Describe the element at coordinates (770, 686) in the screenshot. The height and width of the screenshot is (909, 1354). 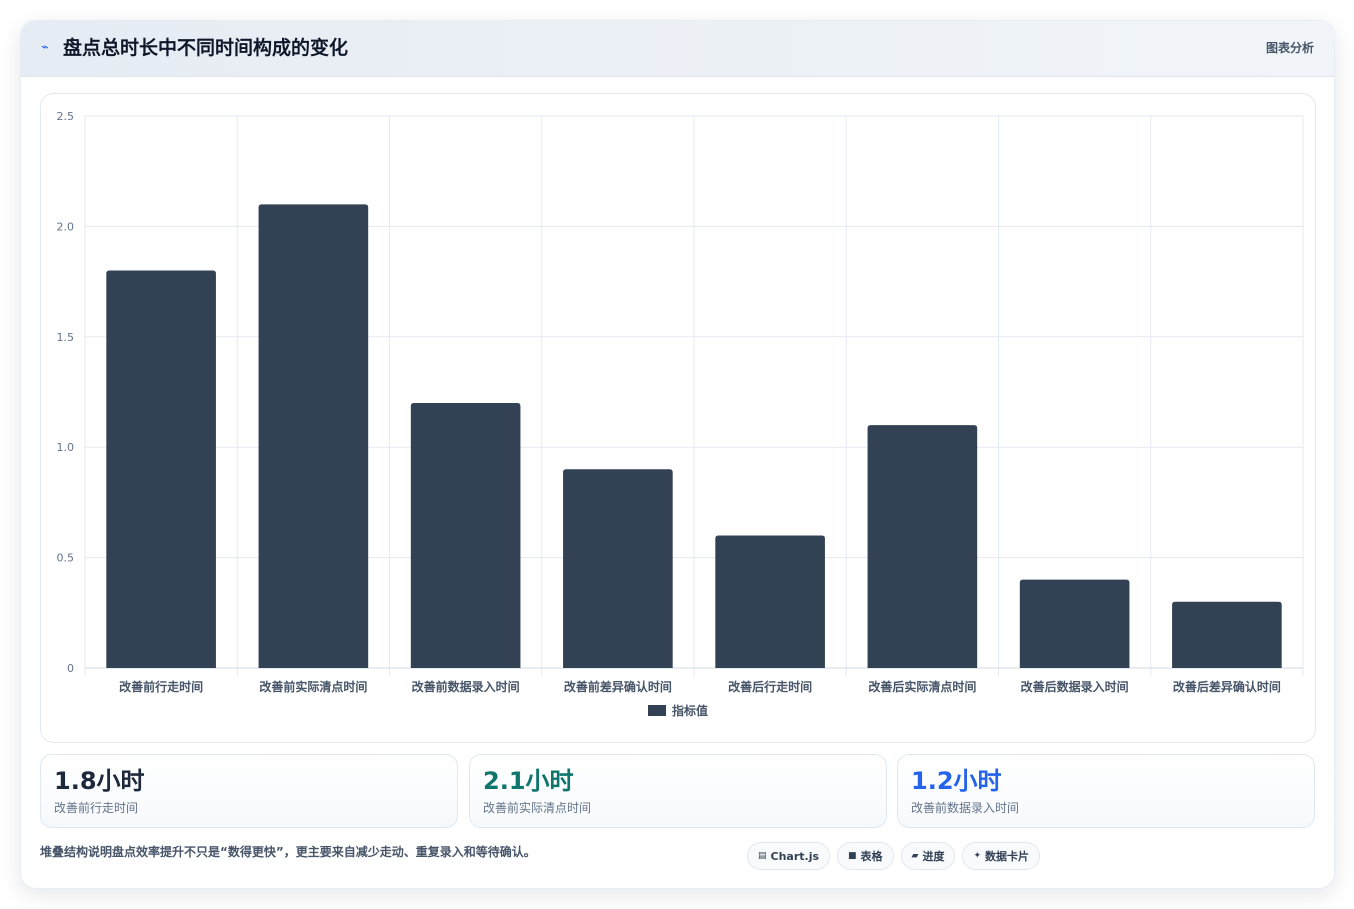
I see `x-tick-label: 改善后行走时间` at that location.